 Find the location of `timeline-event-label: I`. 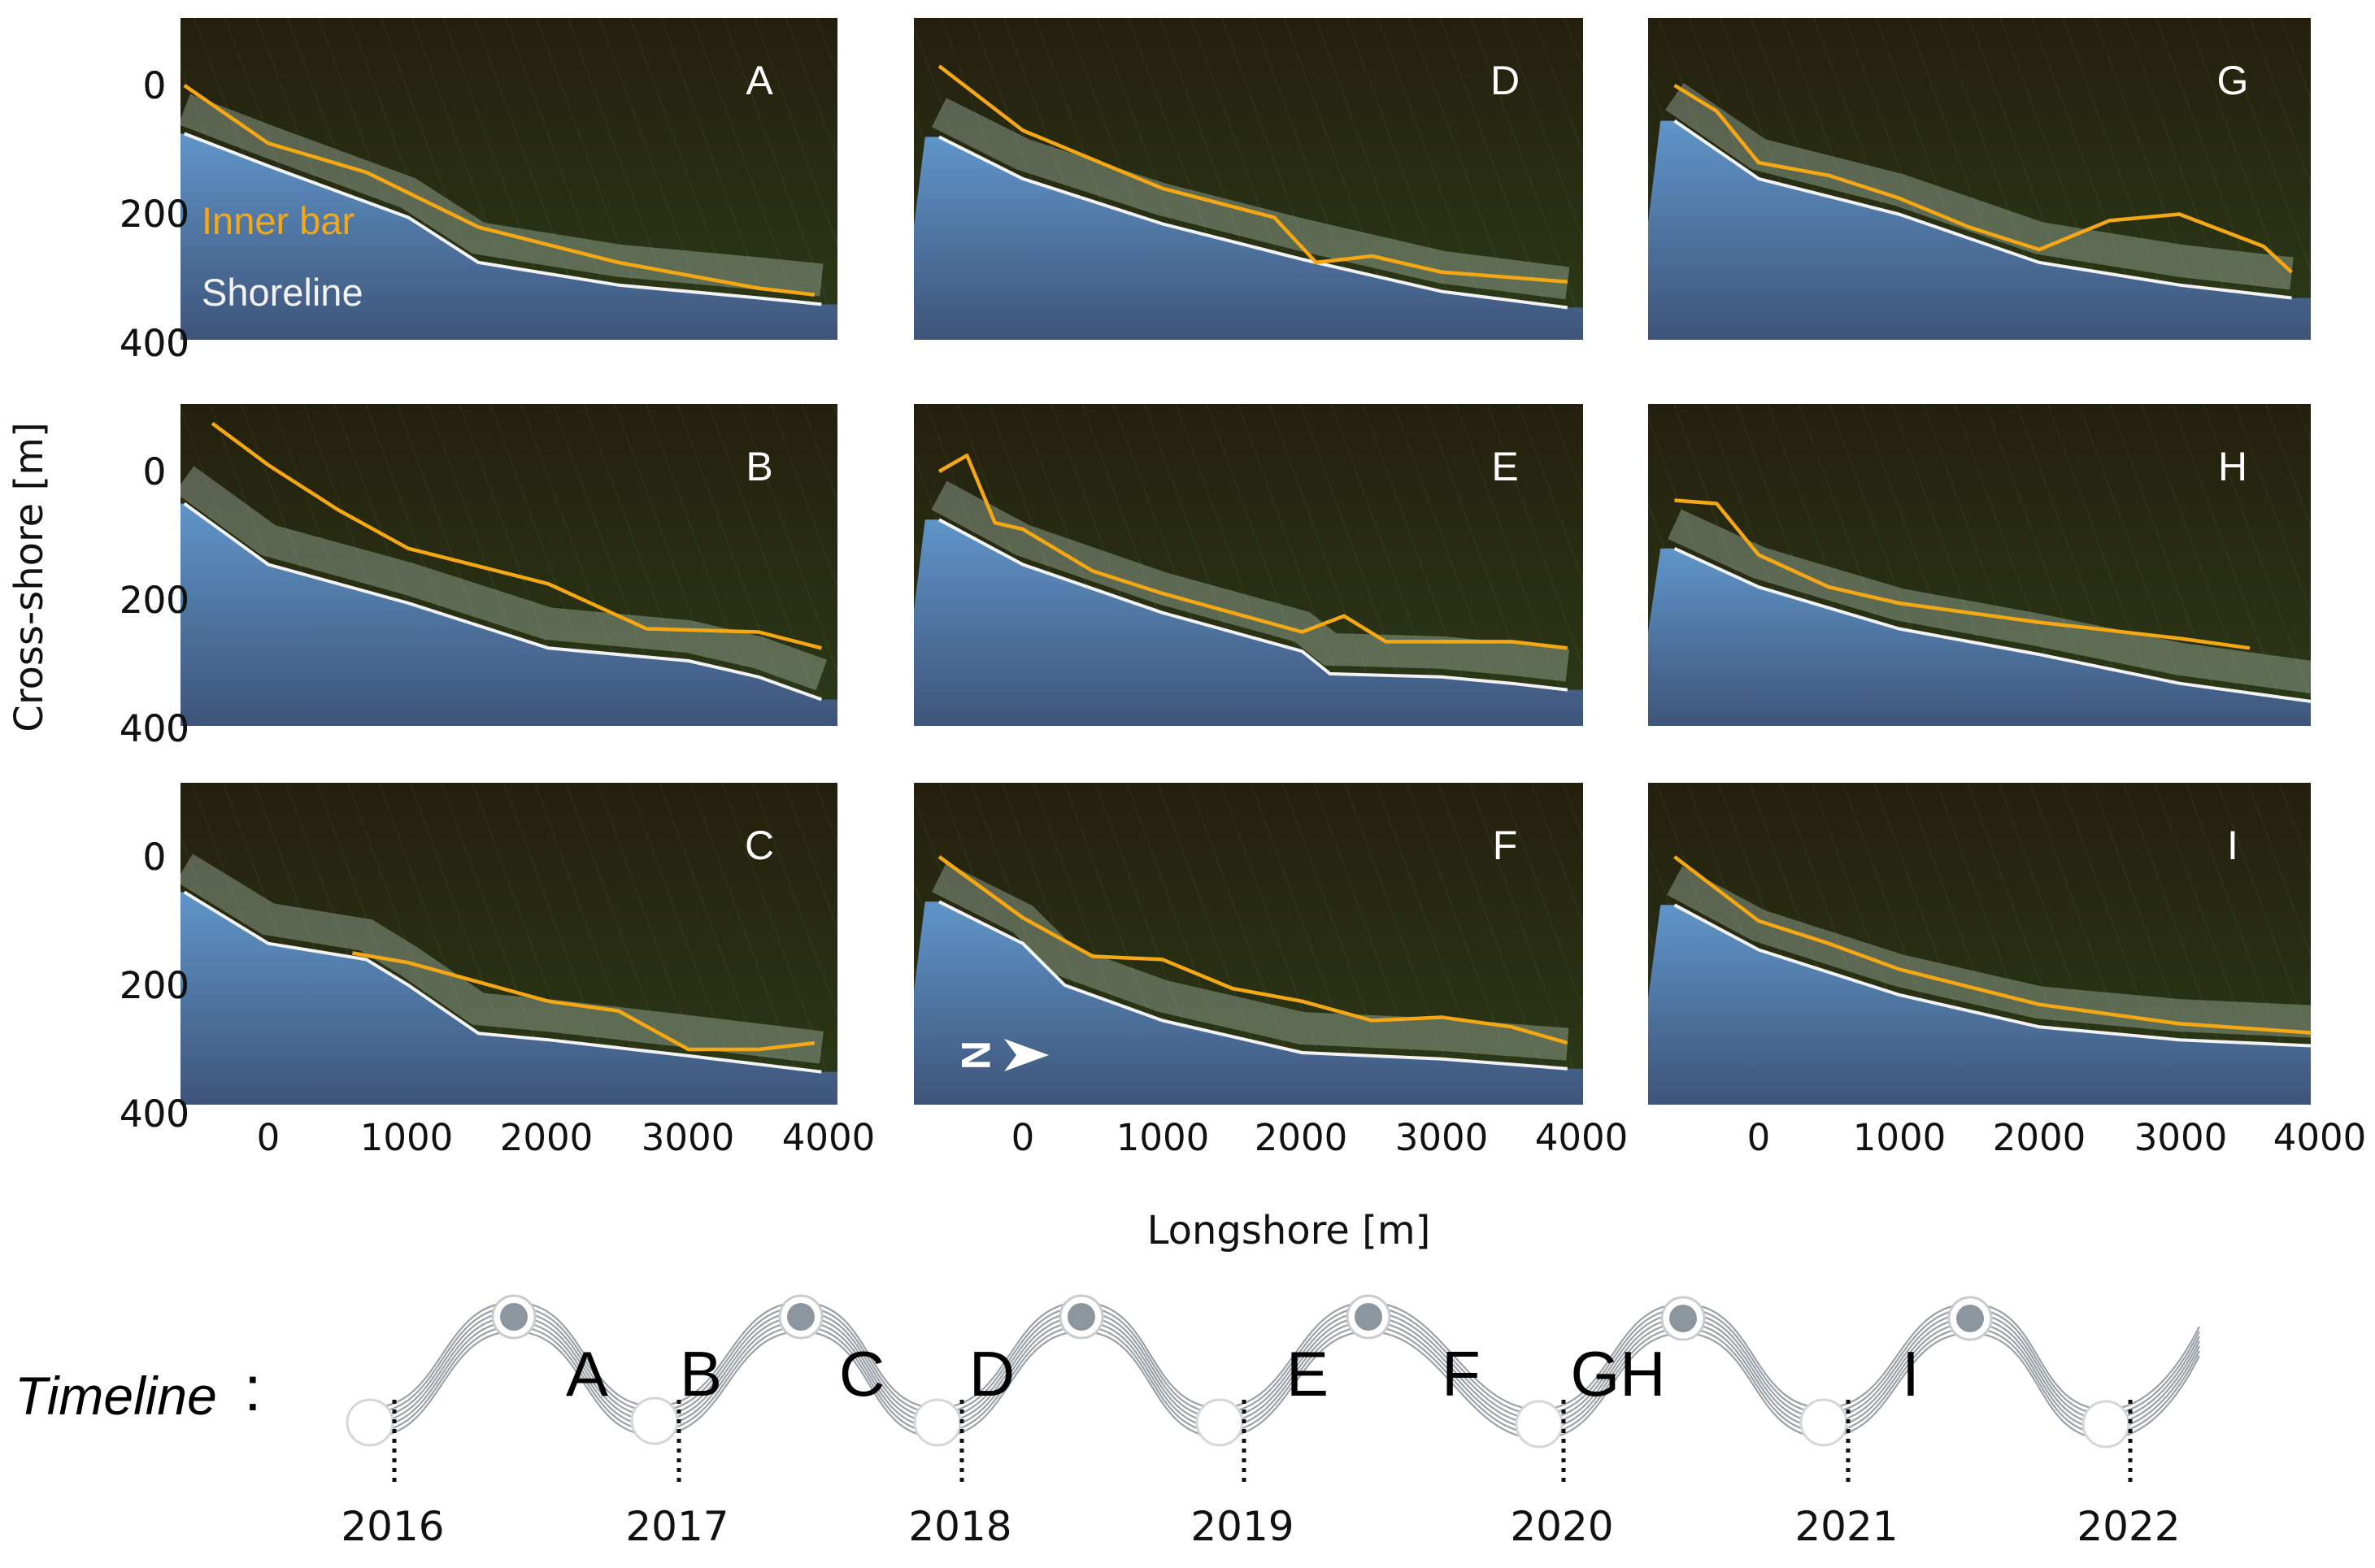

timeline-event-label: I is located at coordinates (1911, 1373).